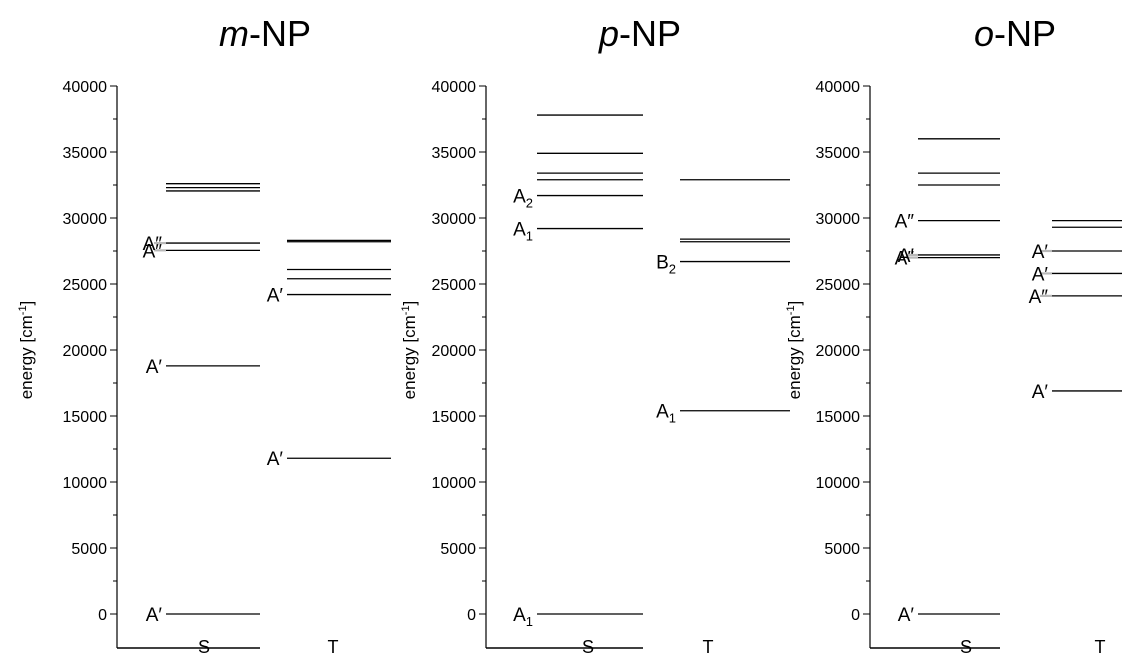 The height and width of the screenshot is (657, 1122). I want to click on chart-title-prefix: p, so click(608, 33).